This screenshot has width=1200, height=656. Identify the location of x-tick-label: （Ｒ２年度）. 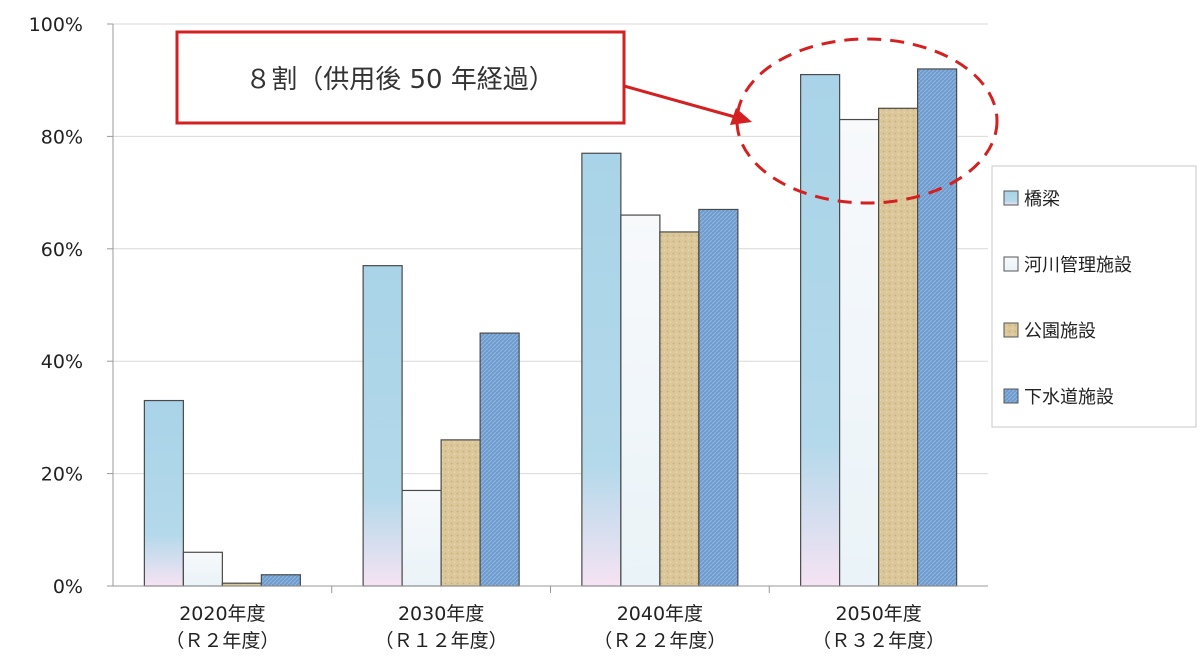
(222, 641).